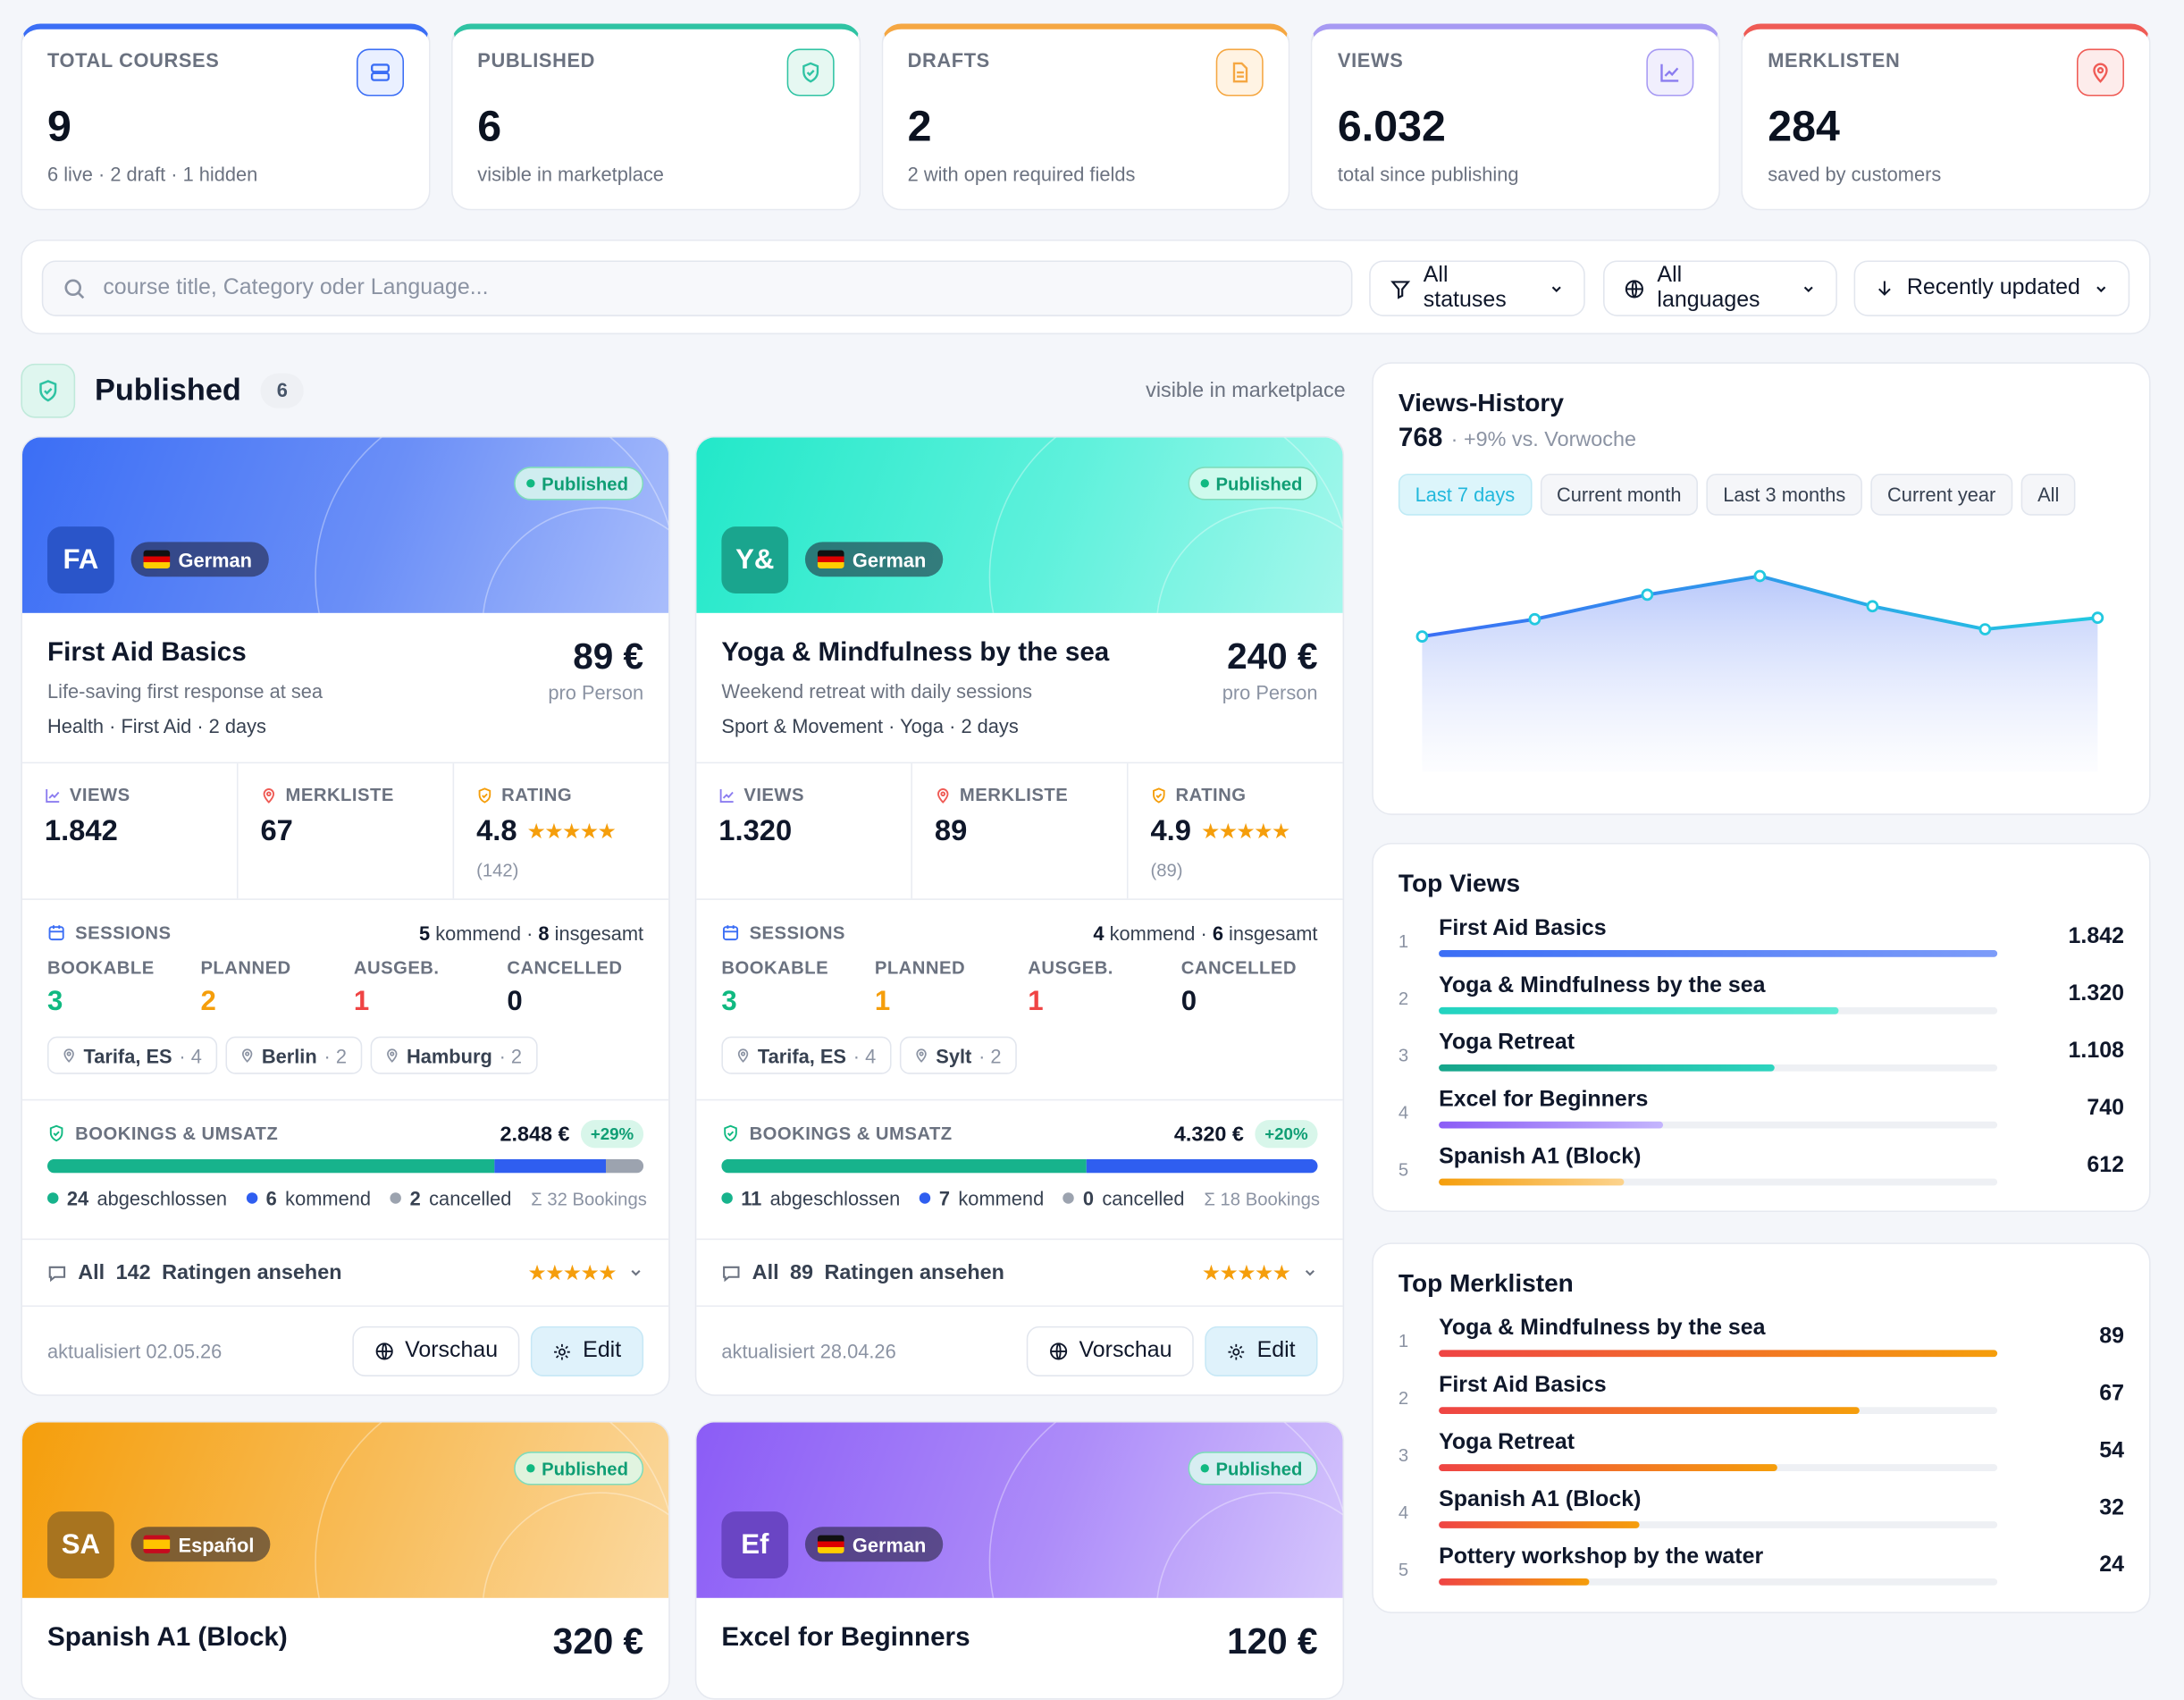  I want to click on tab-last-3-months: Last 3 months, so click(1784, 494).